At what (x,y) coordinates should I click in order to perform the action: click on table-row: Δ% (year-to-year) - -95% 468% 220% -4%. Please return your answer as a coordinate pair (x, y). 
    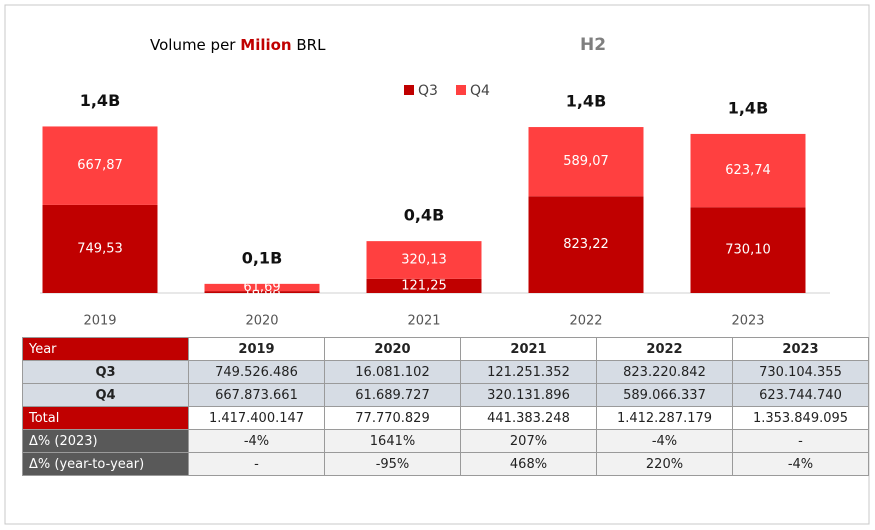
    Looking at the image, I should click on (445, 464).